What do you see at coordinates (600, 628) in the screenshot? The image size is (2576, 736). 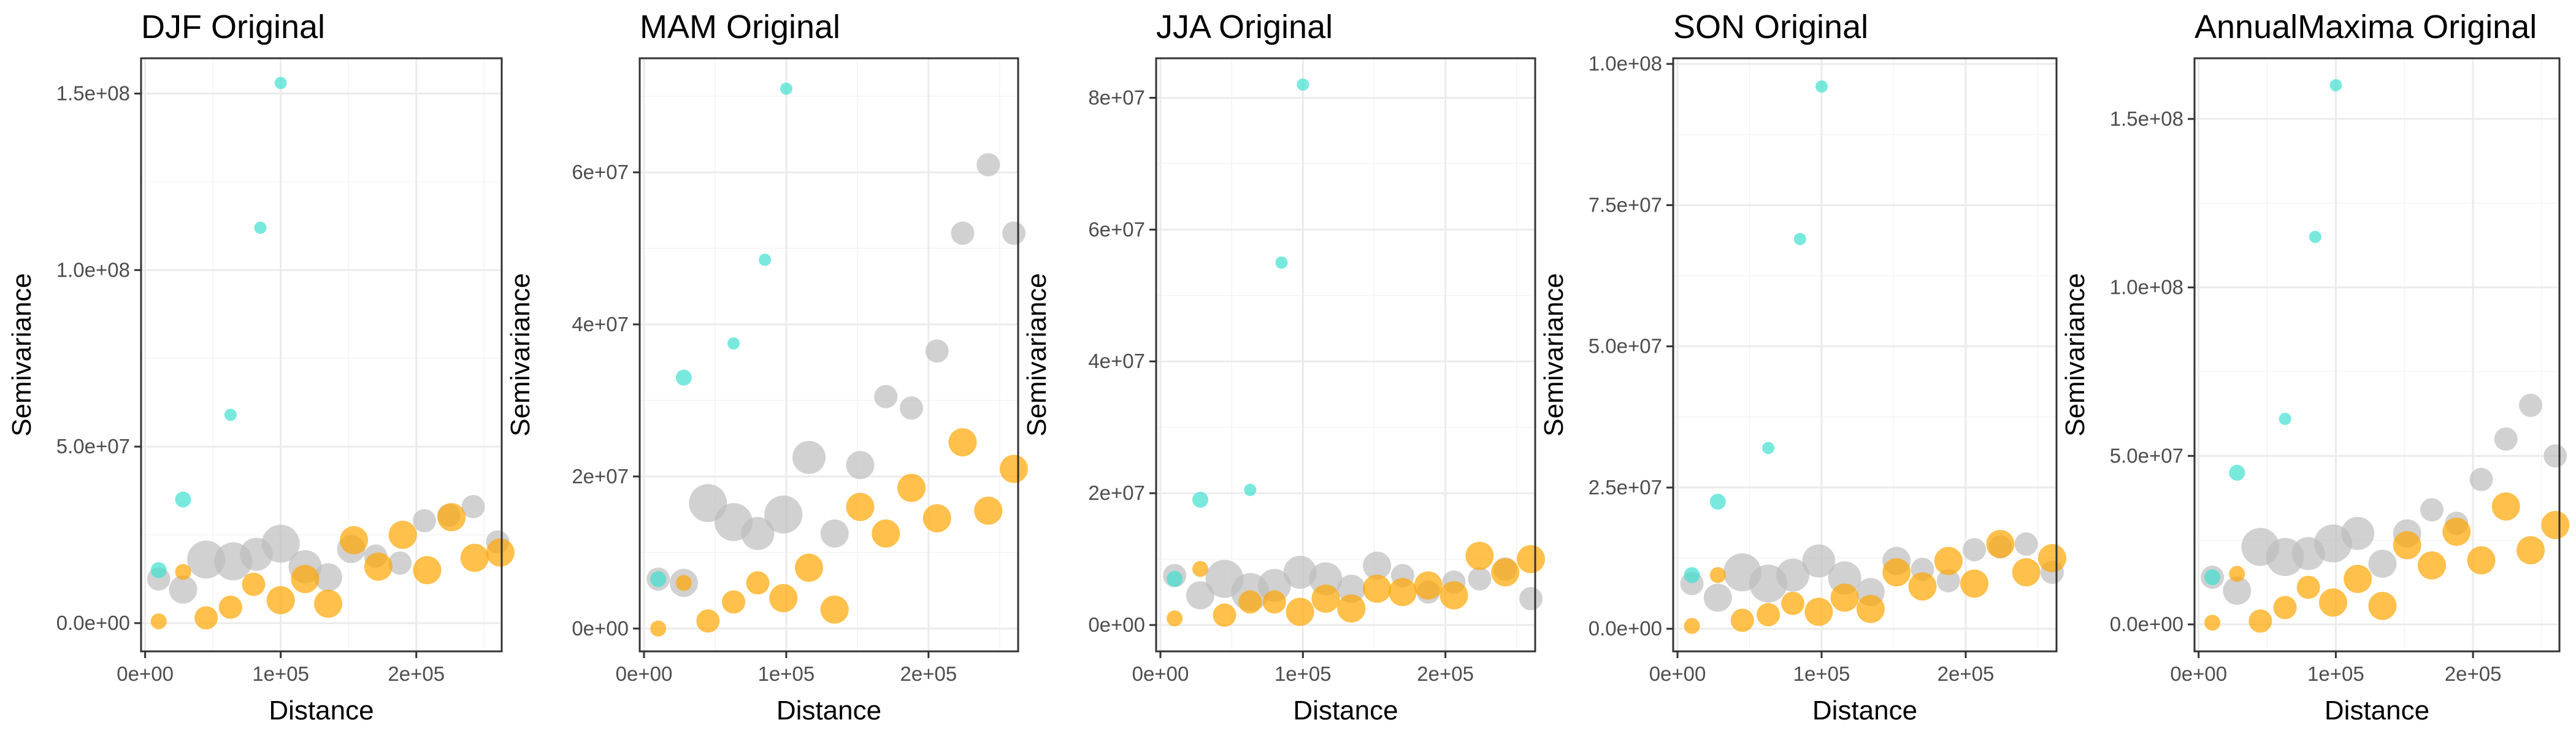 I see `y-tick-label: 0e+00` at bounding box center [600, 628].